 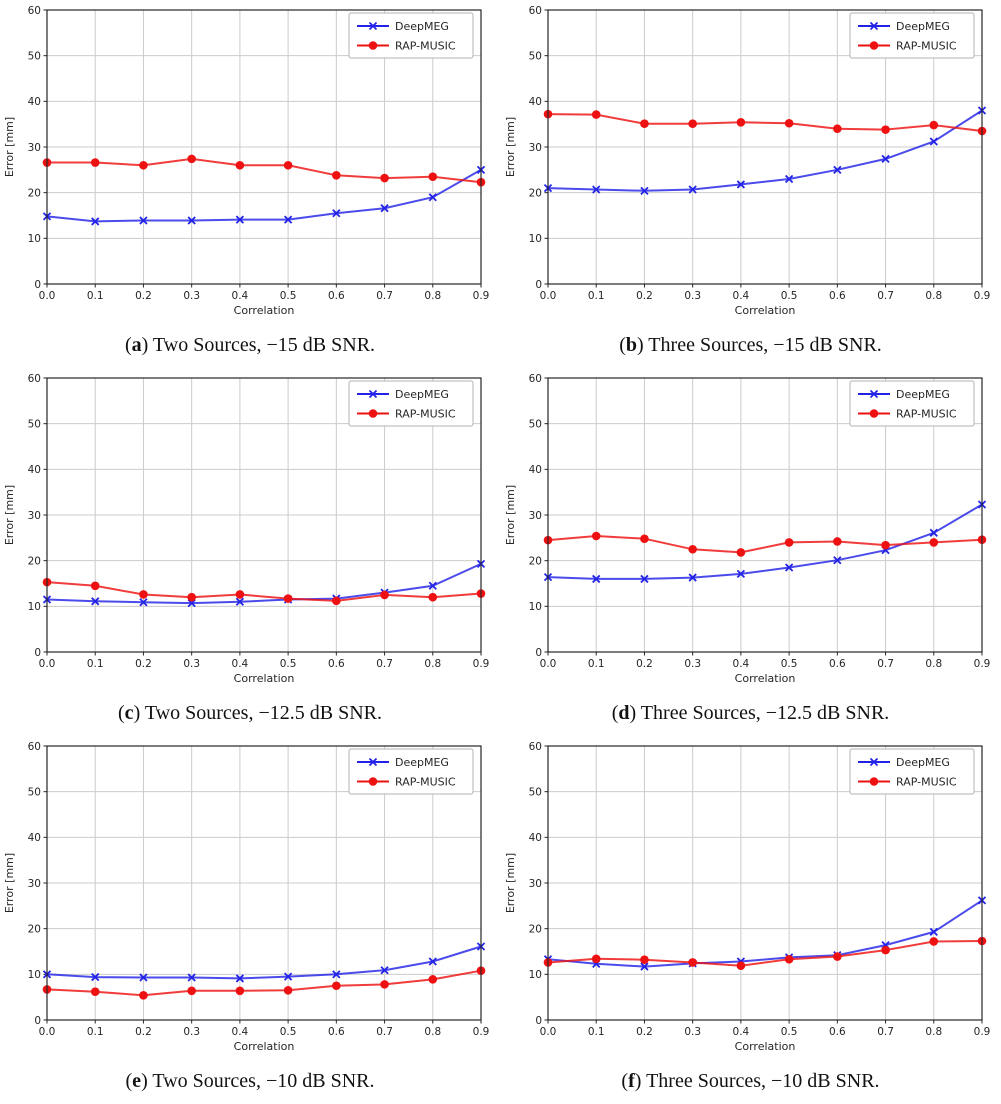 What do you see at coordinates (34, 379) in the screenshot?
I see `y-tick-label: 60` at bounding box center [34, 379].